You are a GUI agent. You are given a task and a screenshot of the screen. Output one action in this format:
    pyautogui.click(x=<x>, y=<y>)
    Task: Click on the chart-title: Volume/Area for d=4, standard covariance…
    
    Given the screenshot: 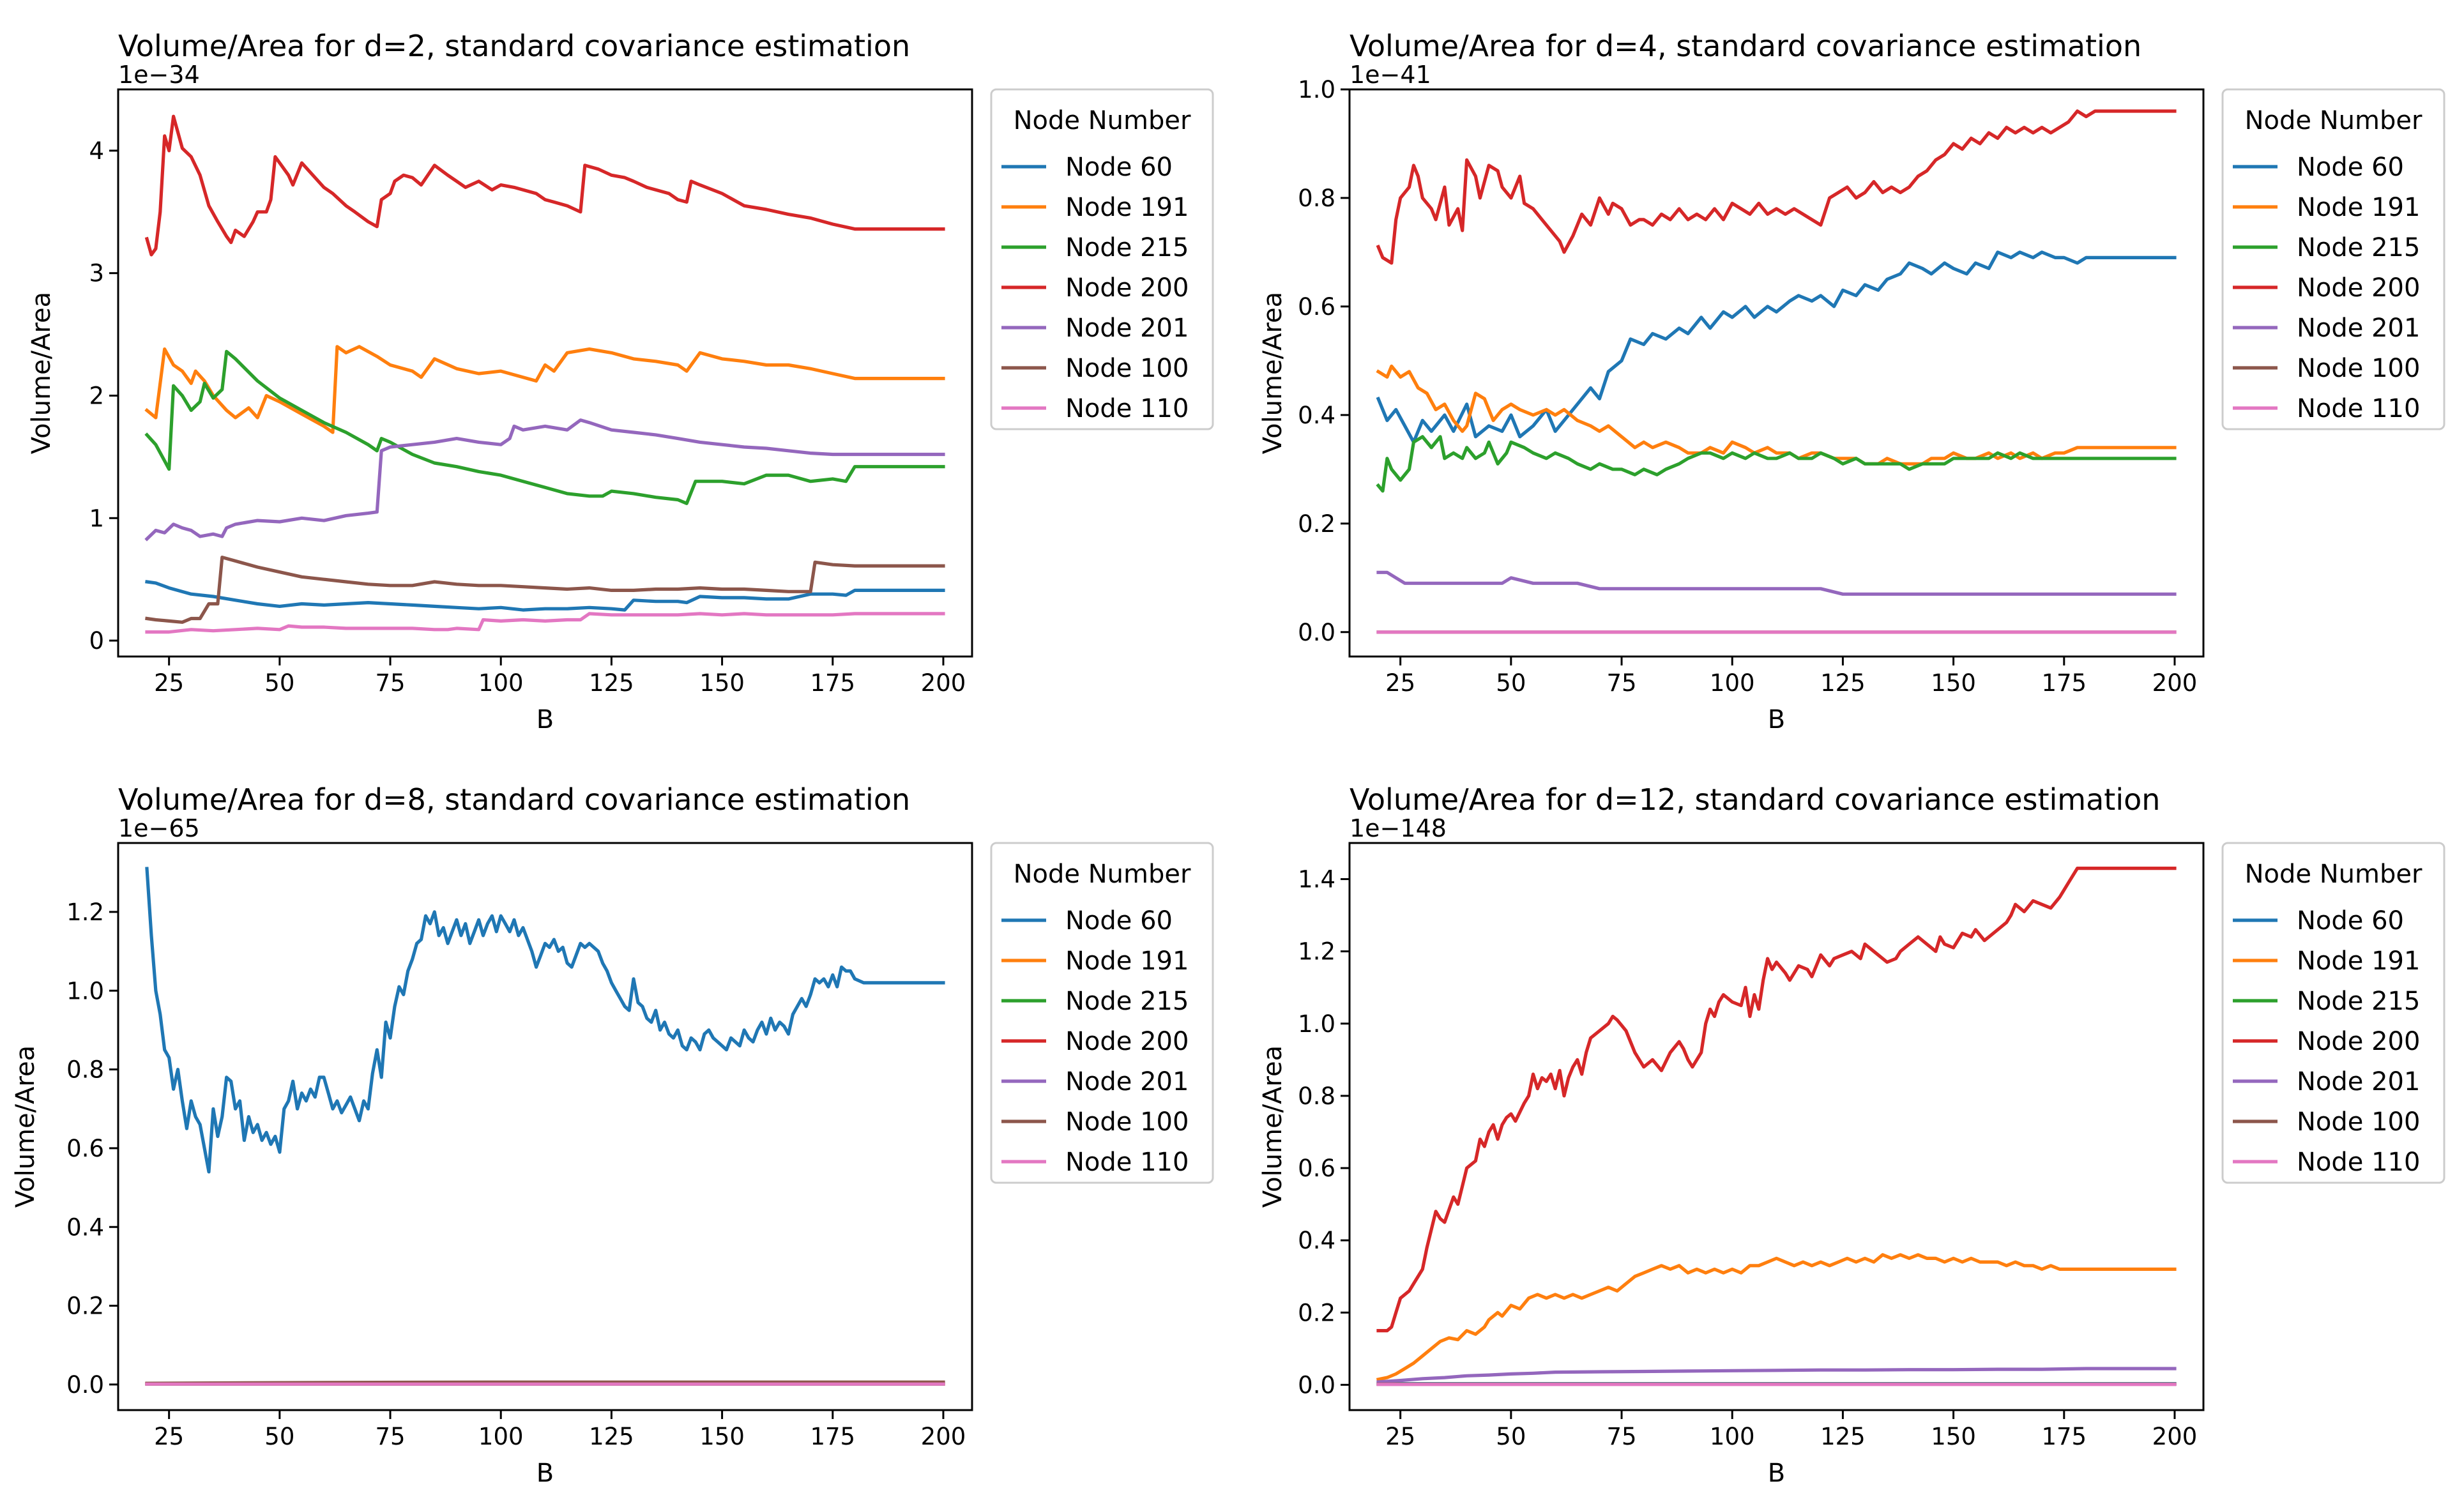 What is the action you would take?
    pyautogui.click(x=1745, y=46)
    